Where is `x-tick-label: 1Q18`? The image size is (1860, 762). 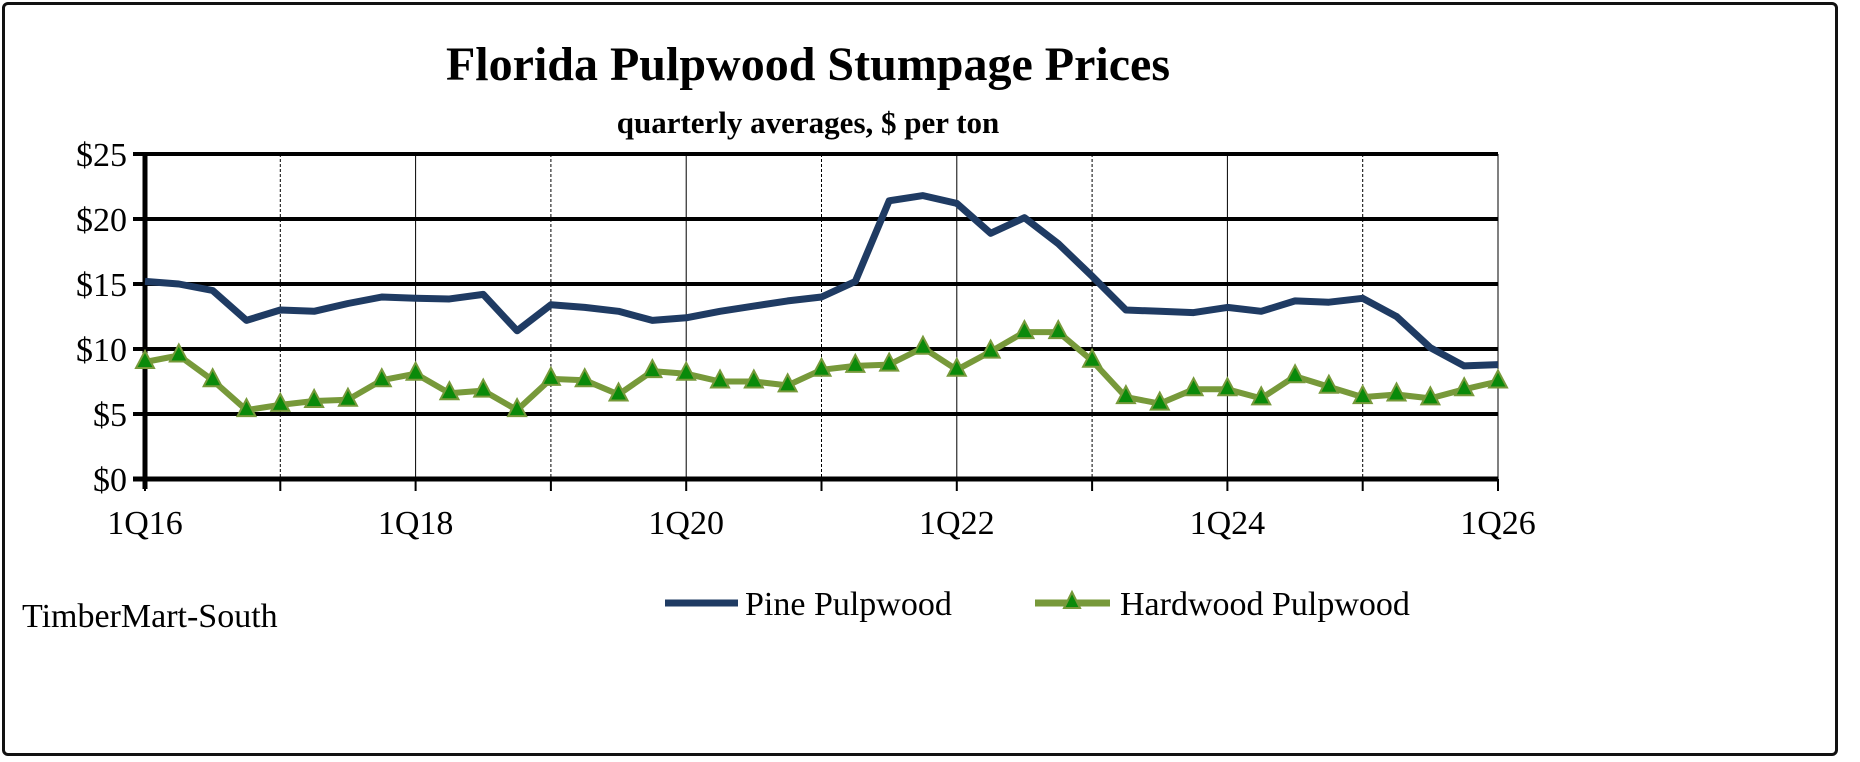
x-tick-label: 1Q18 is located at coordinates (416, 523).